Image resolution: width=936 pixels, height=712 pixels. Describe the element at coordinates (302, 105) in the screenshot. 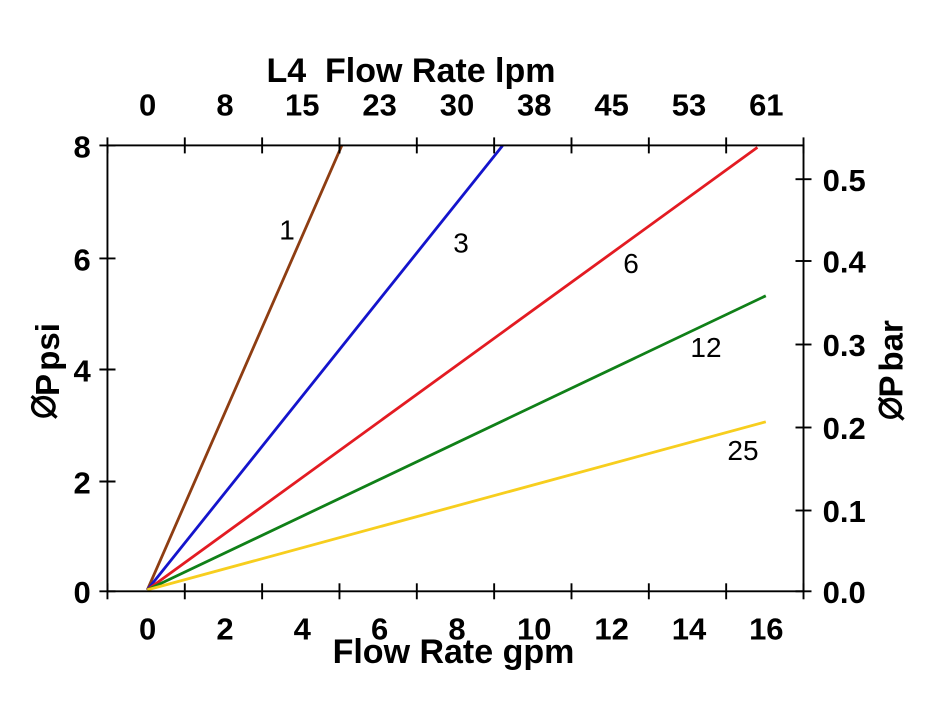

I see `svg-text: 15` at that location.